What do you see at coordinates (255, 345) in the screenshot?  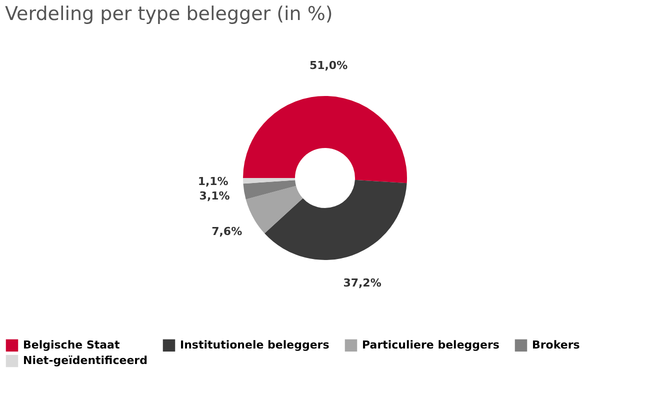 I see `legend-label: Institutionele beleggers` at bounding box center [255, 345].